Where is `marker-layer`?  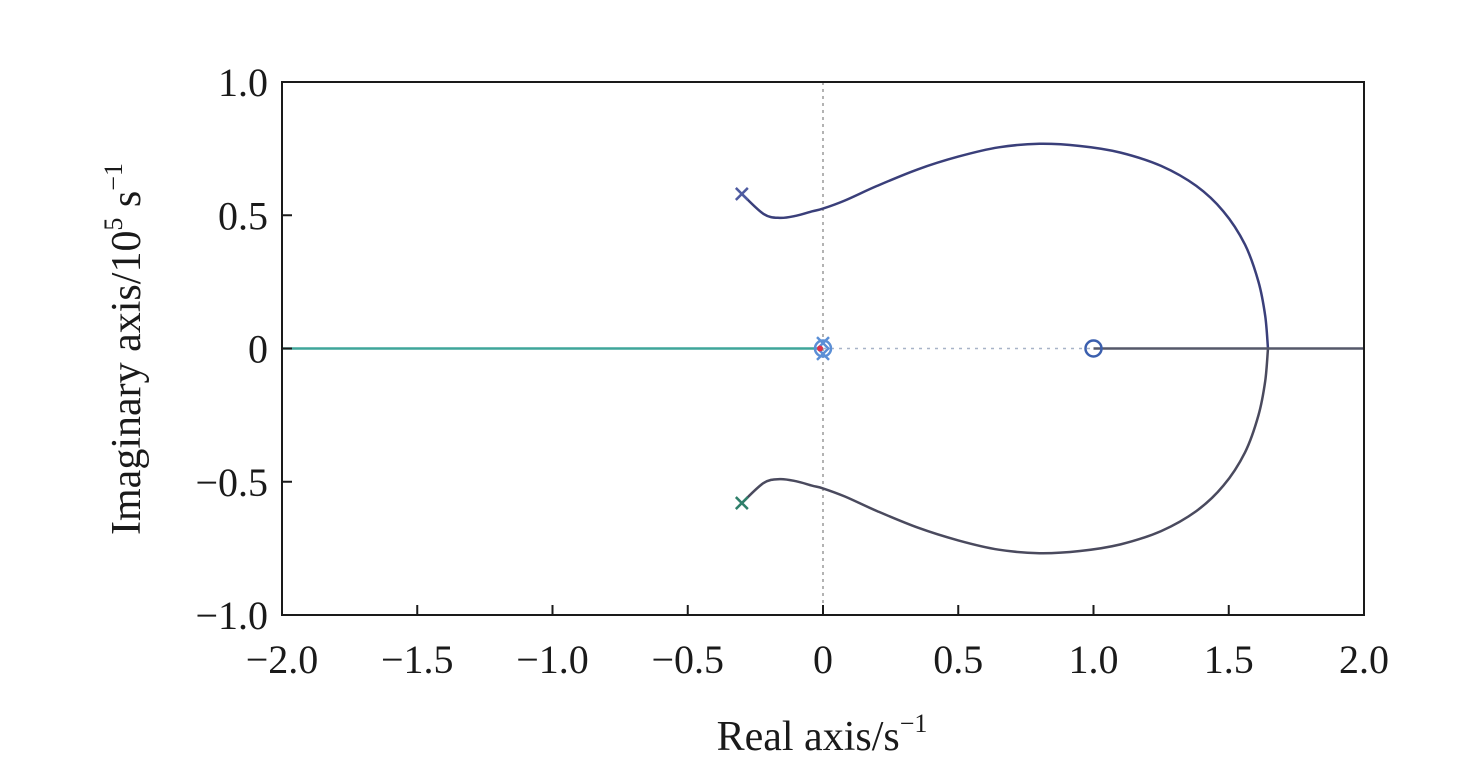
marker-layer is located at coordinates (918, 348).